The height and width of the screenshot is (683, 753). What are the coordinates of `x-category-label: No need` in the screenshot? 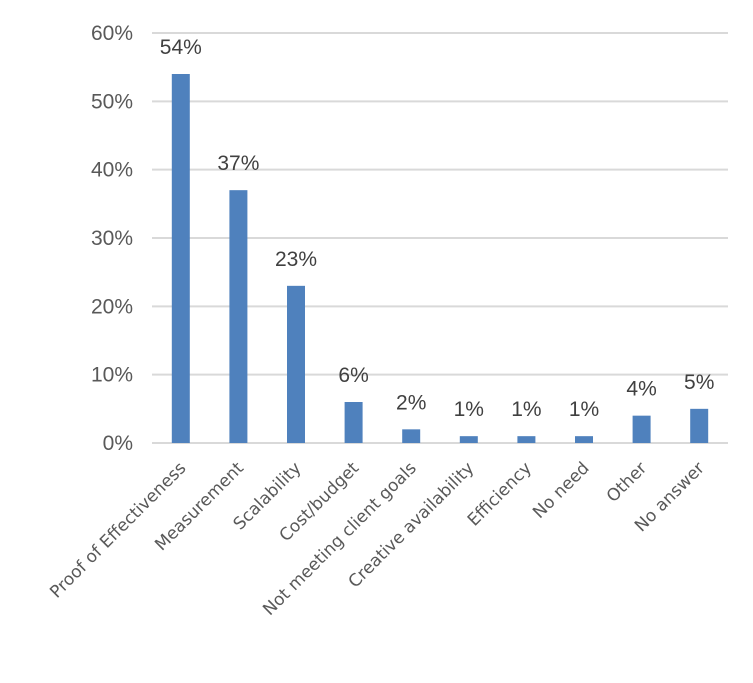 It's located at (561, 490).